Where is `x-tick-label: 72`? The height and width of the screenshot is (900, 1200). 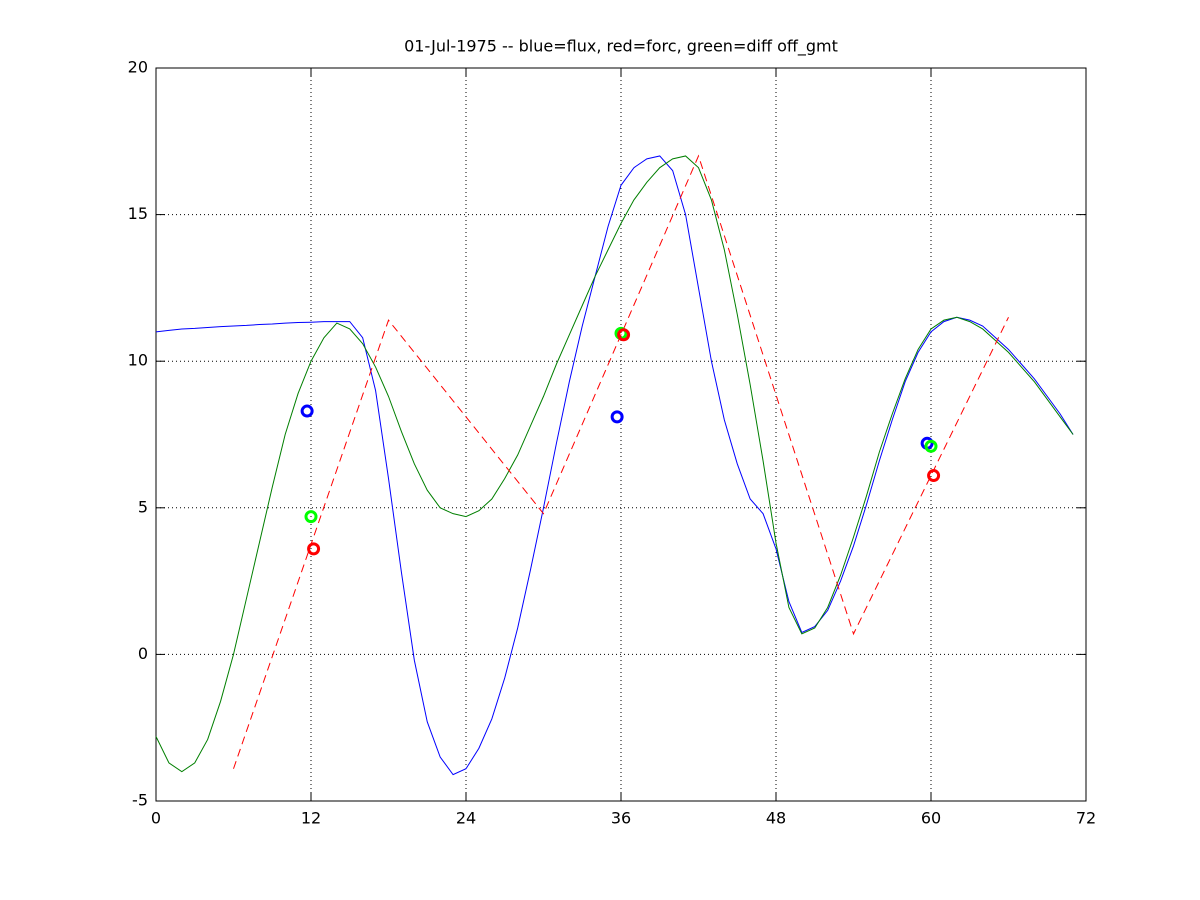
x-tick-label: 72 is located at coordinates (1086, 818).